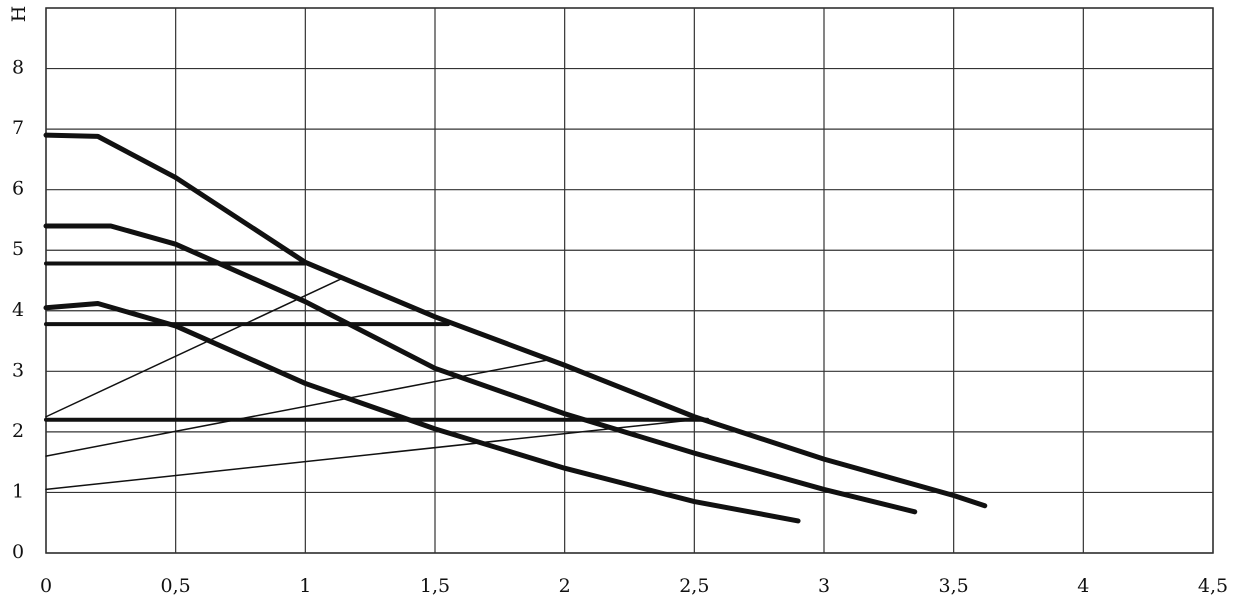 Image resolution: width=1238 pixels, height=612 pixels. Describe the element at coordinates (565, 586) in the screenshot. I see `x-tick-label: 2` at that location.